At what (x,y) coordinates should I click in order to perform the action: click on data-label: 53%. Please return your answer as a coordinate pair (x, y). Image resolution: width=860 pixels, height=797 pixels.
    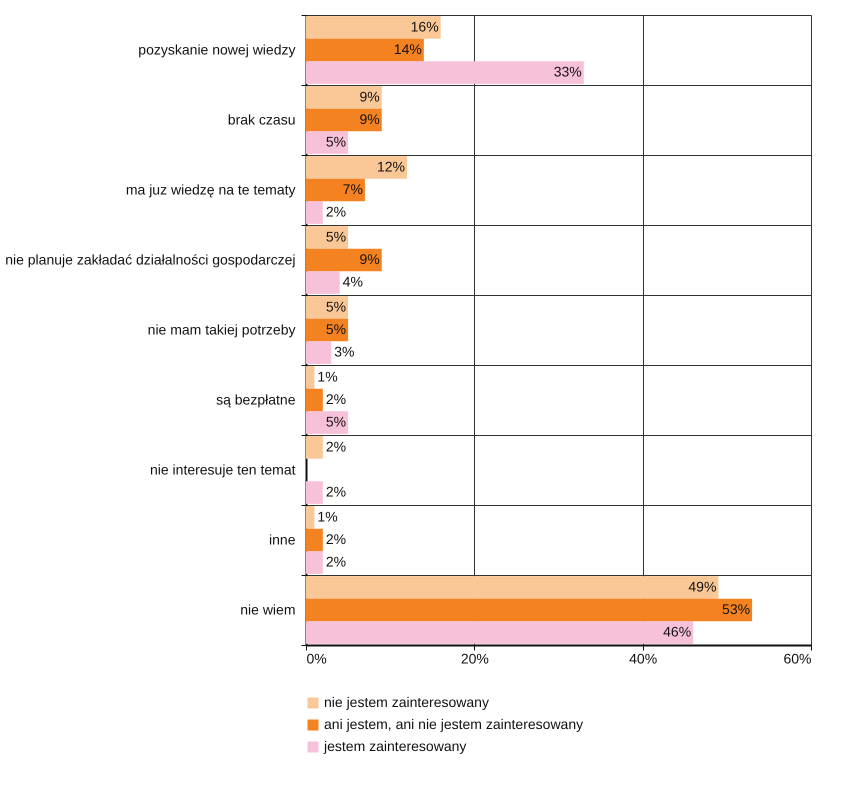
    Looking at the image, I should click on (736, 609).